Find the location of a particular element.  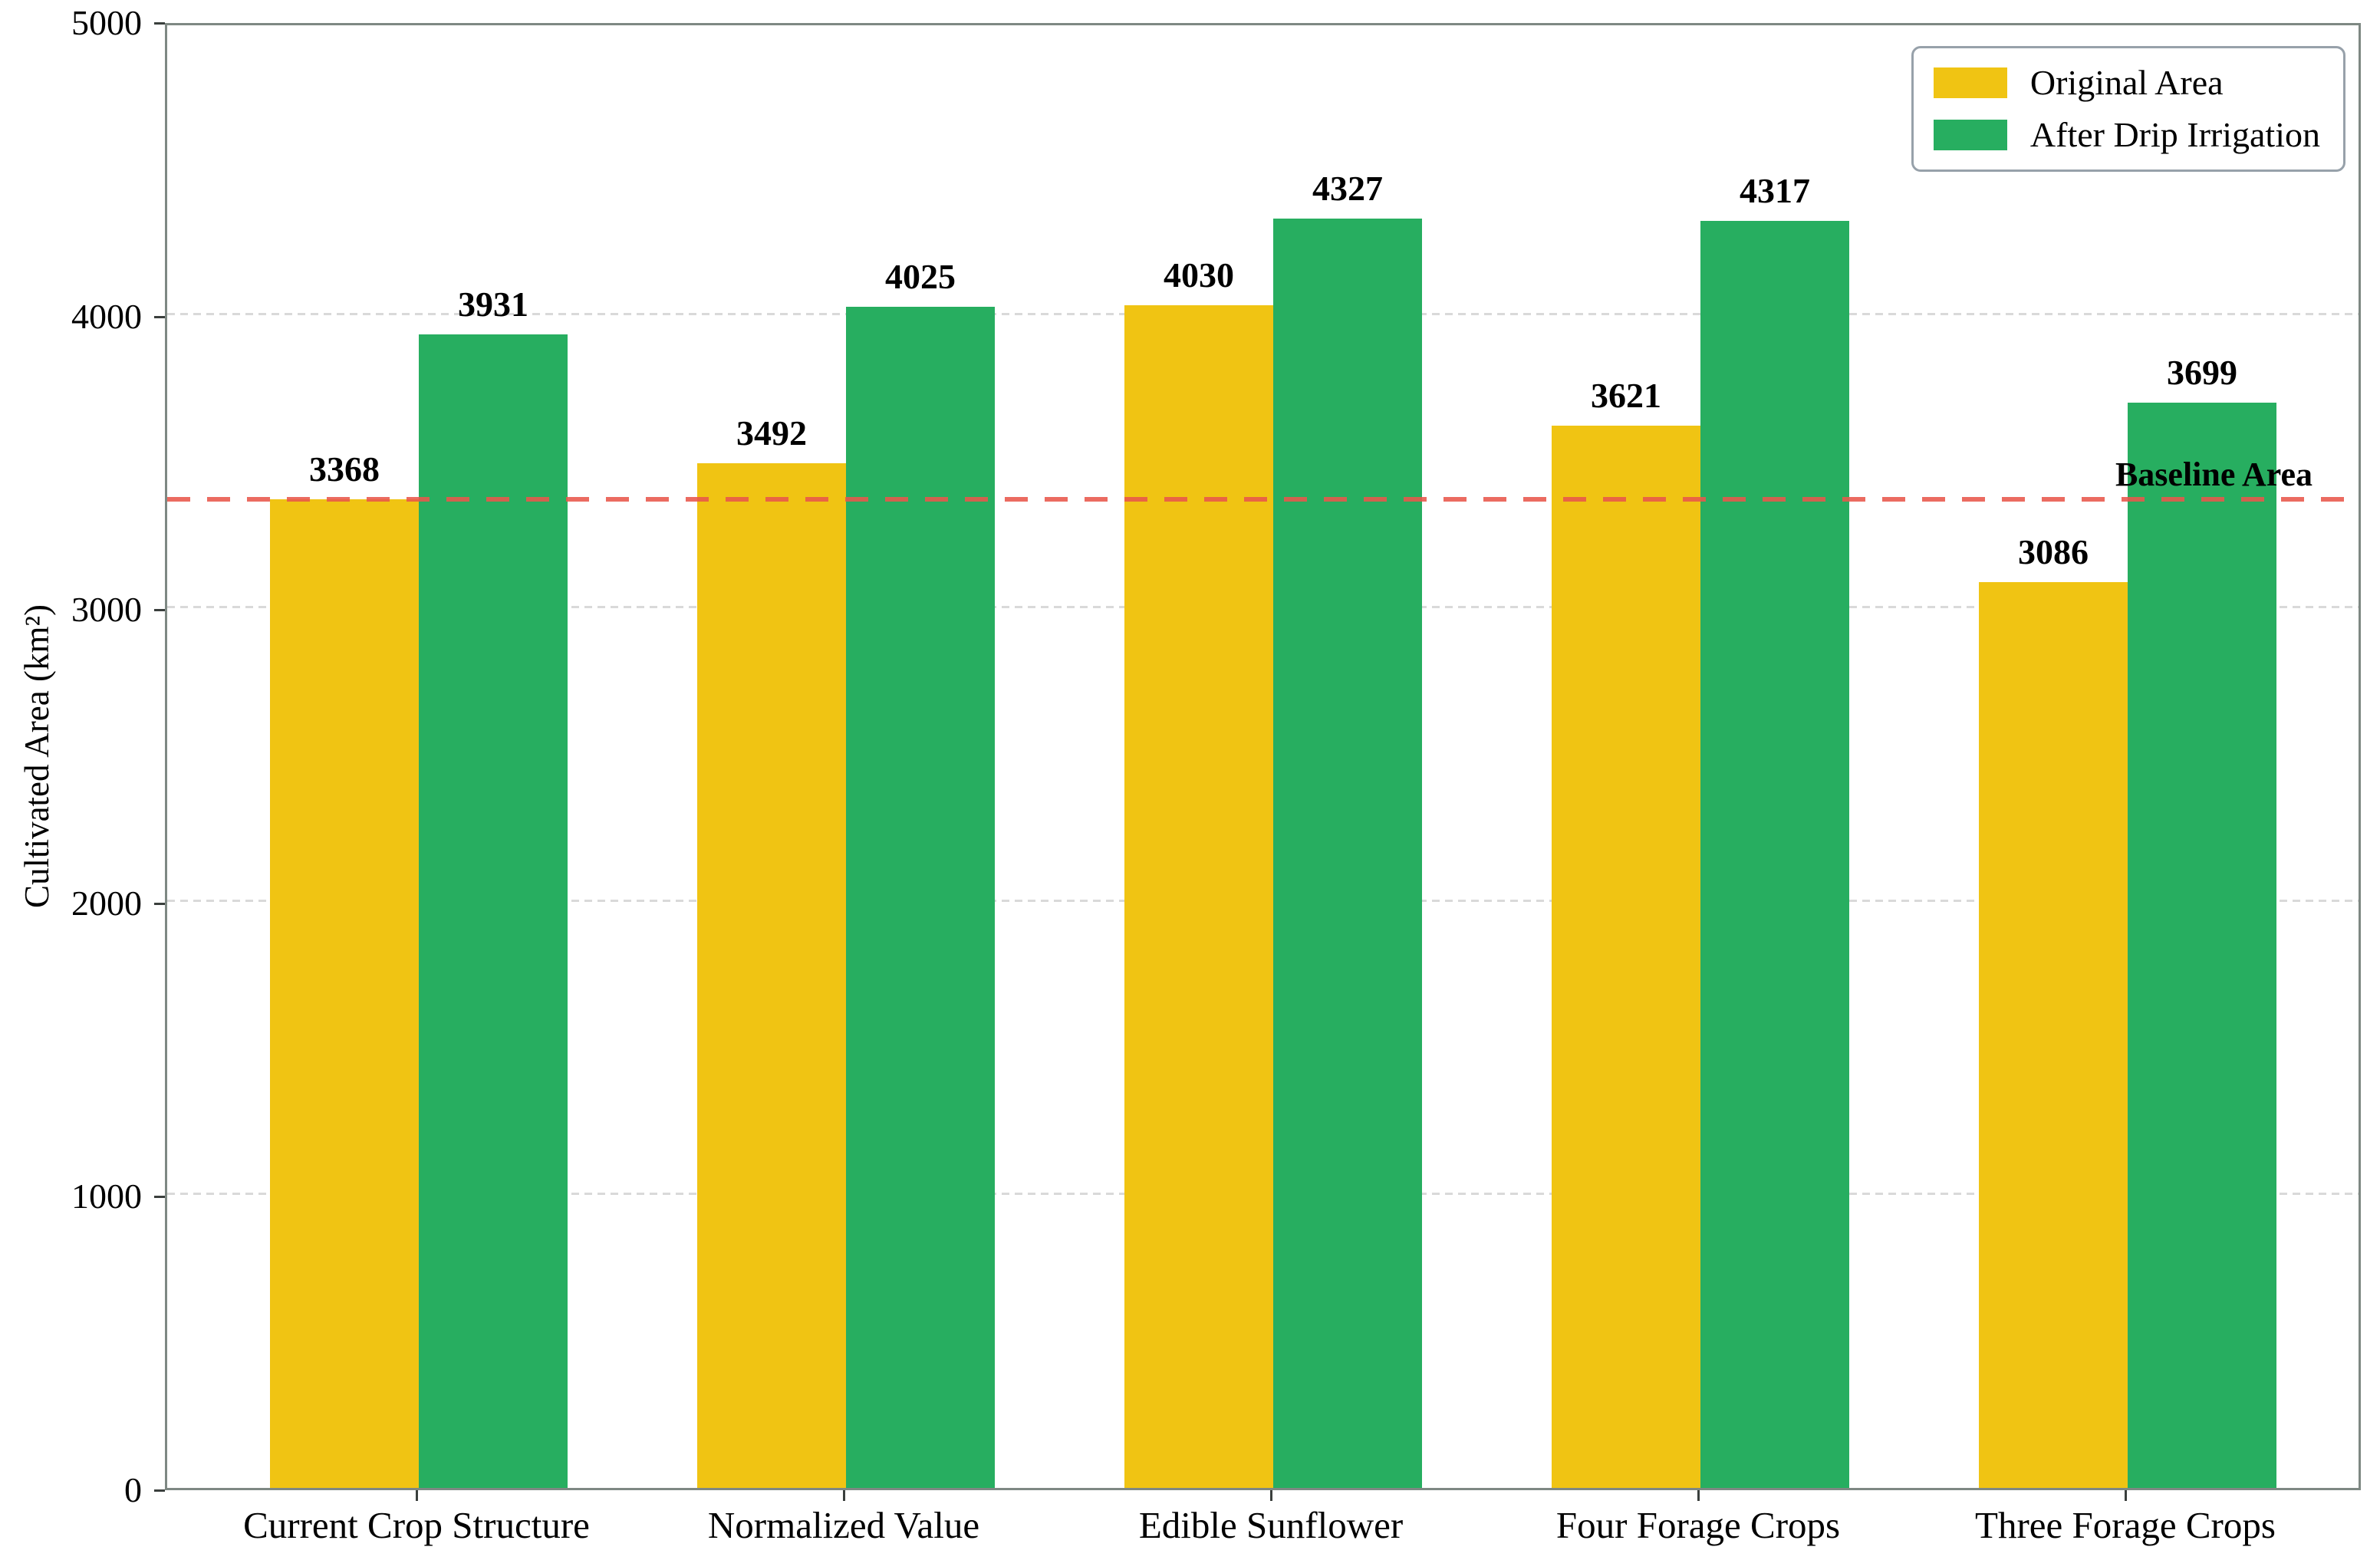

baseline-dashed-line is located at coordinates (1263, 500).